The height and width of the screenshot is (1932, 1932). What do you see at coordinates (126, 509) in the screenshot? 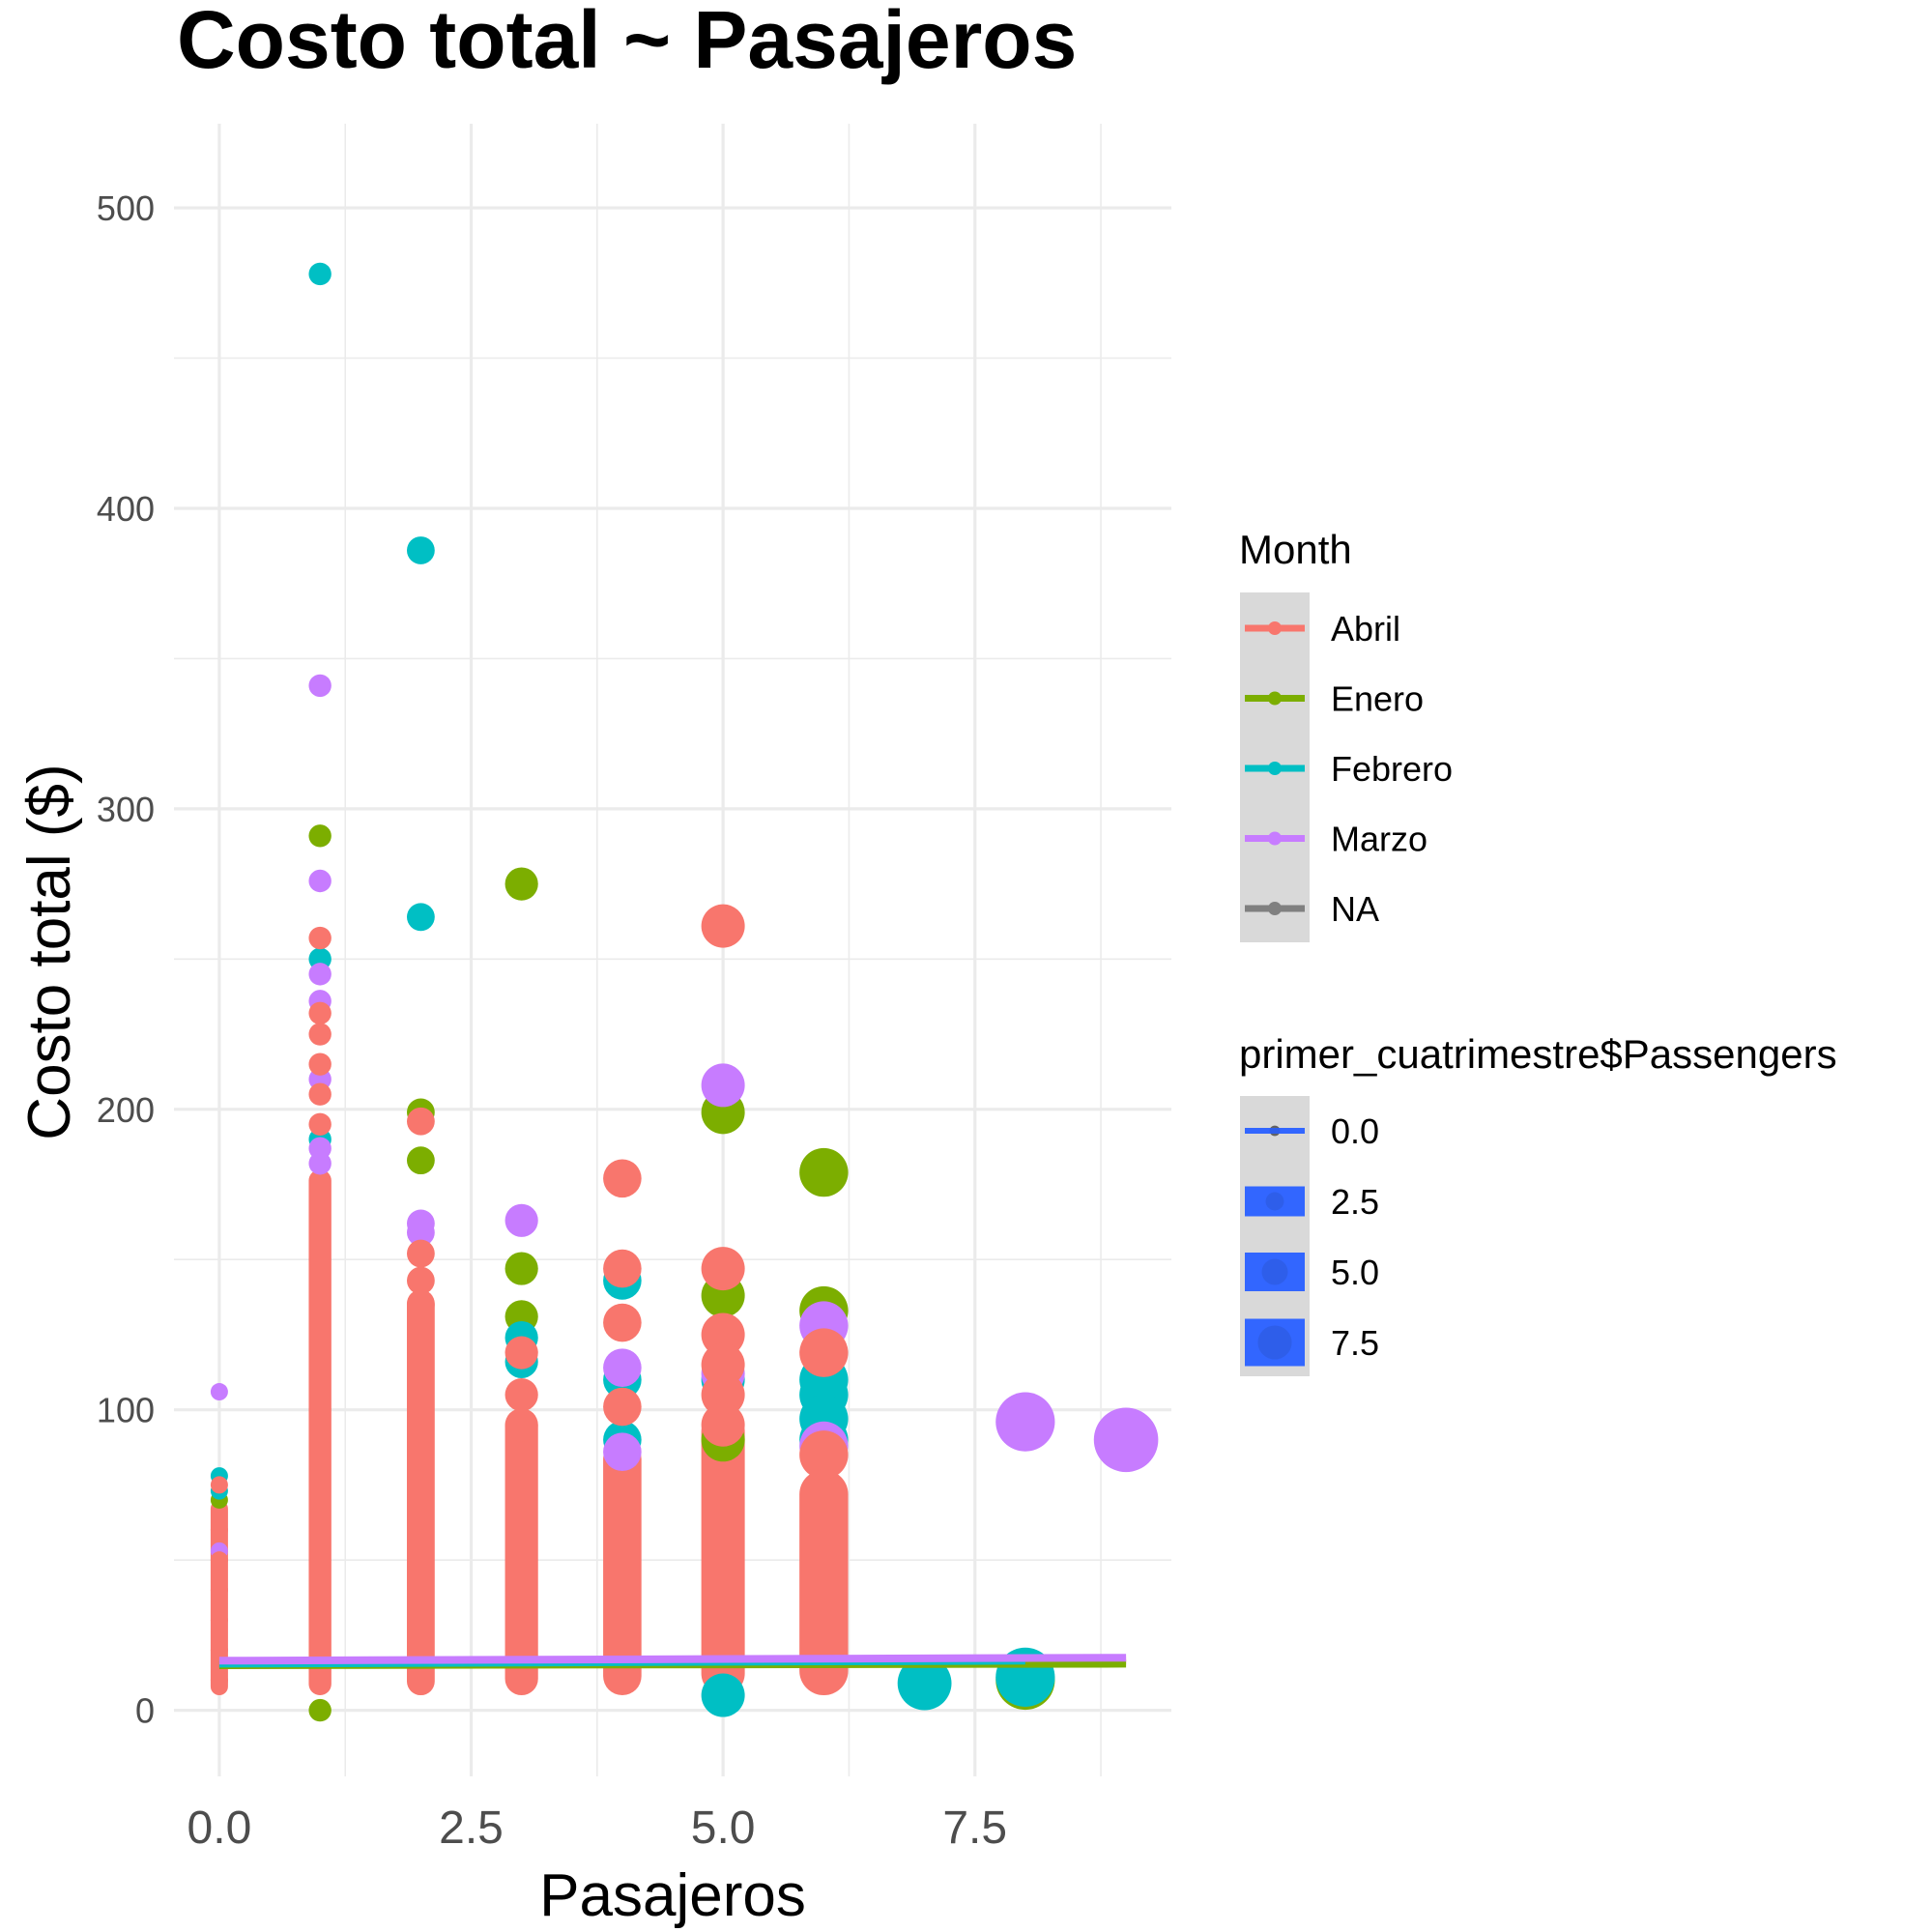
I see `y-tick-label: 400` at bounding box center [126, 509].